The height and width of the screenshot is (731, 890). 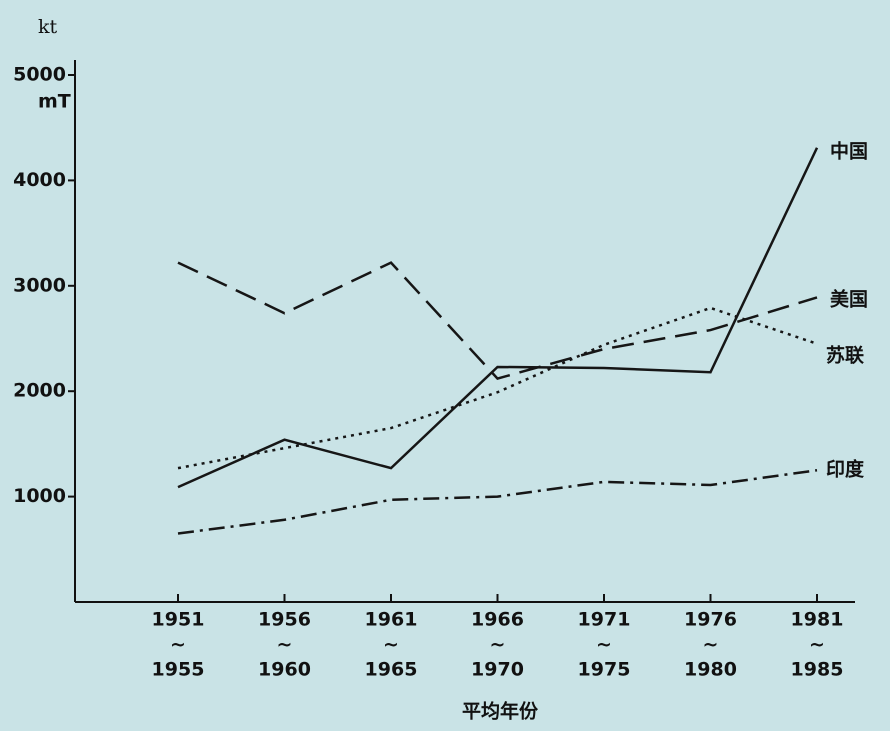 What do you see at coordinates (39, 391) in the screenshot?
I see `y-tick-label: 2000` at bounding box center [39, 391].